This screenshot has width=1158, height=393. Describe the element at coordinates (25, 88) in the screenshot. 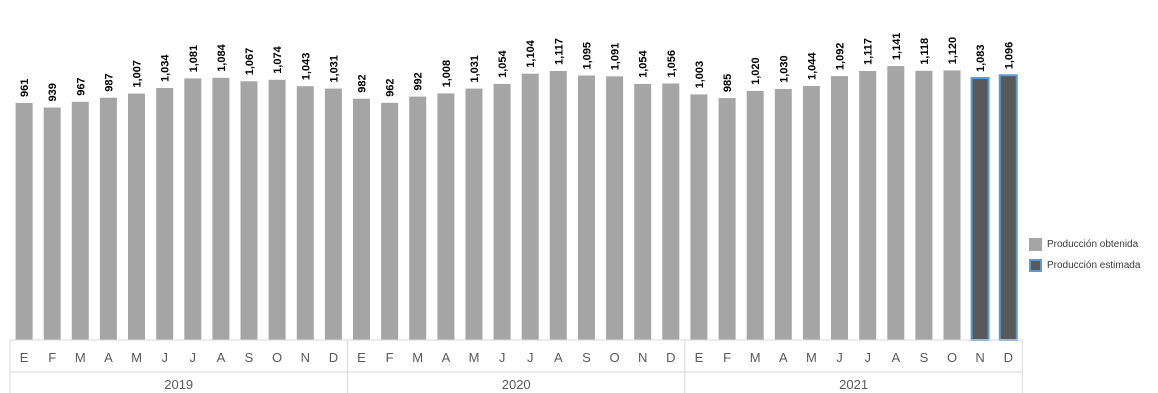

I see `data-label: 961` at that location.